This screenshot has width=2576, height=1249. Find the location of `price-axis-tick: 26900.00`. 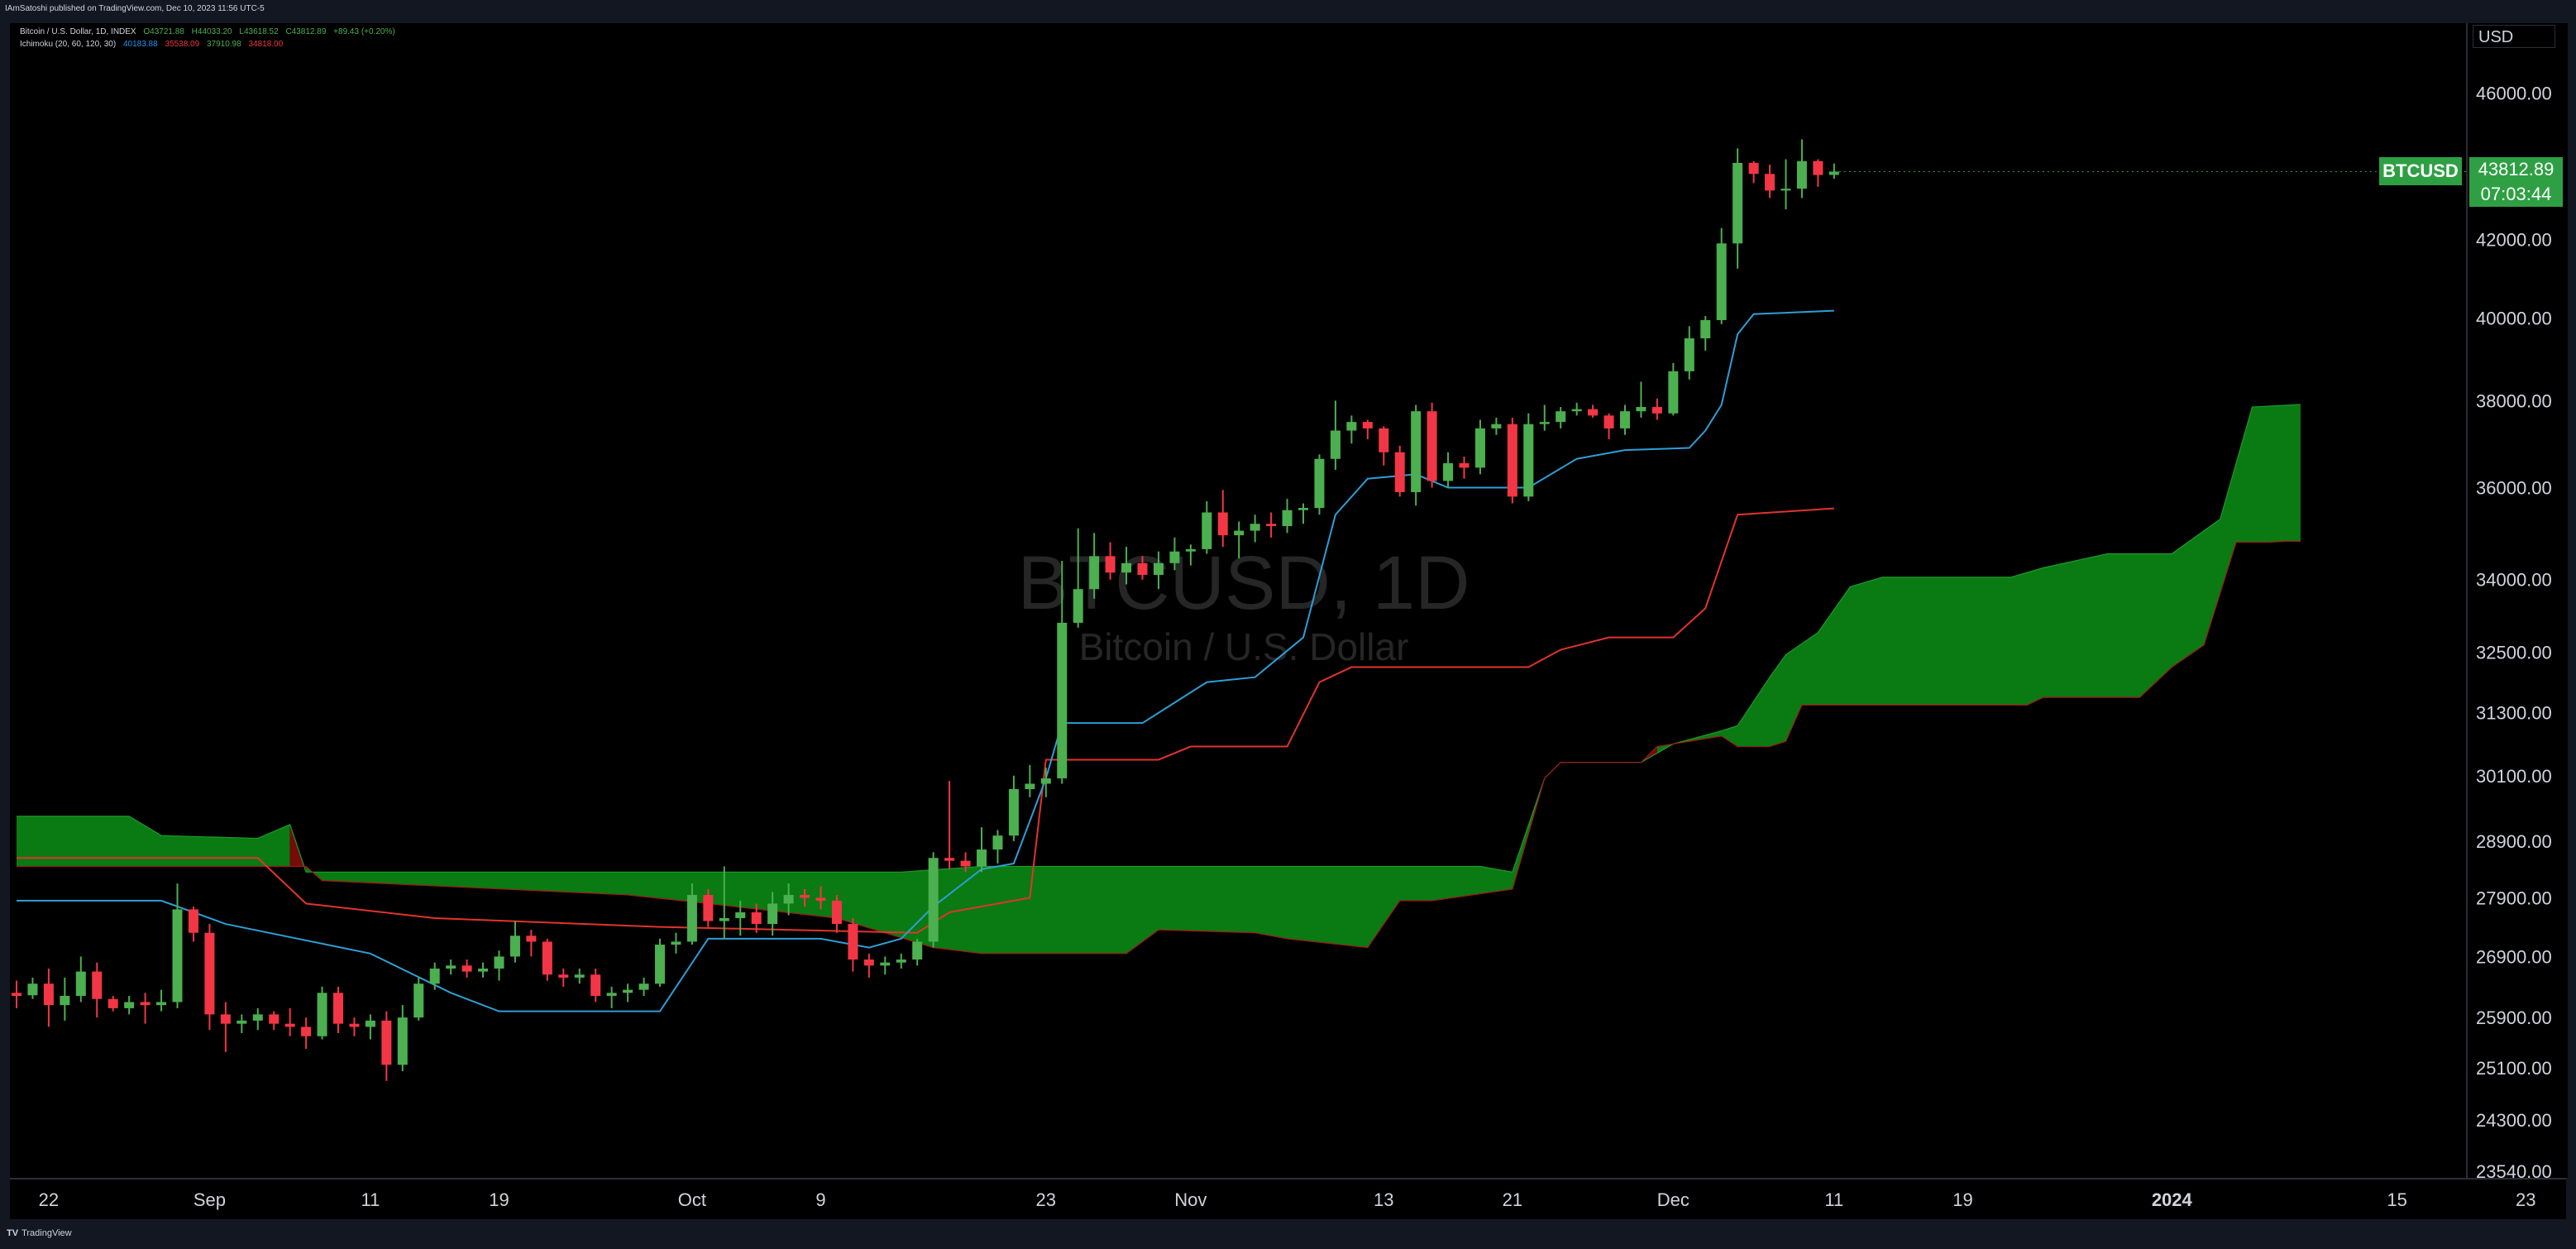

price-axis-tick: 26900.00 is located at coordinates (2514, 956).